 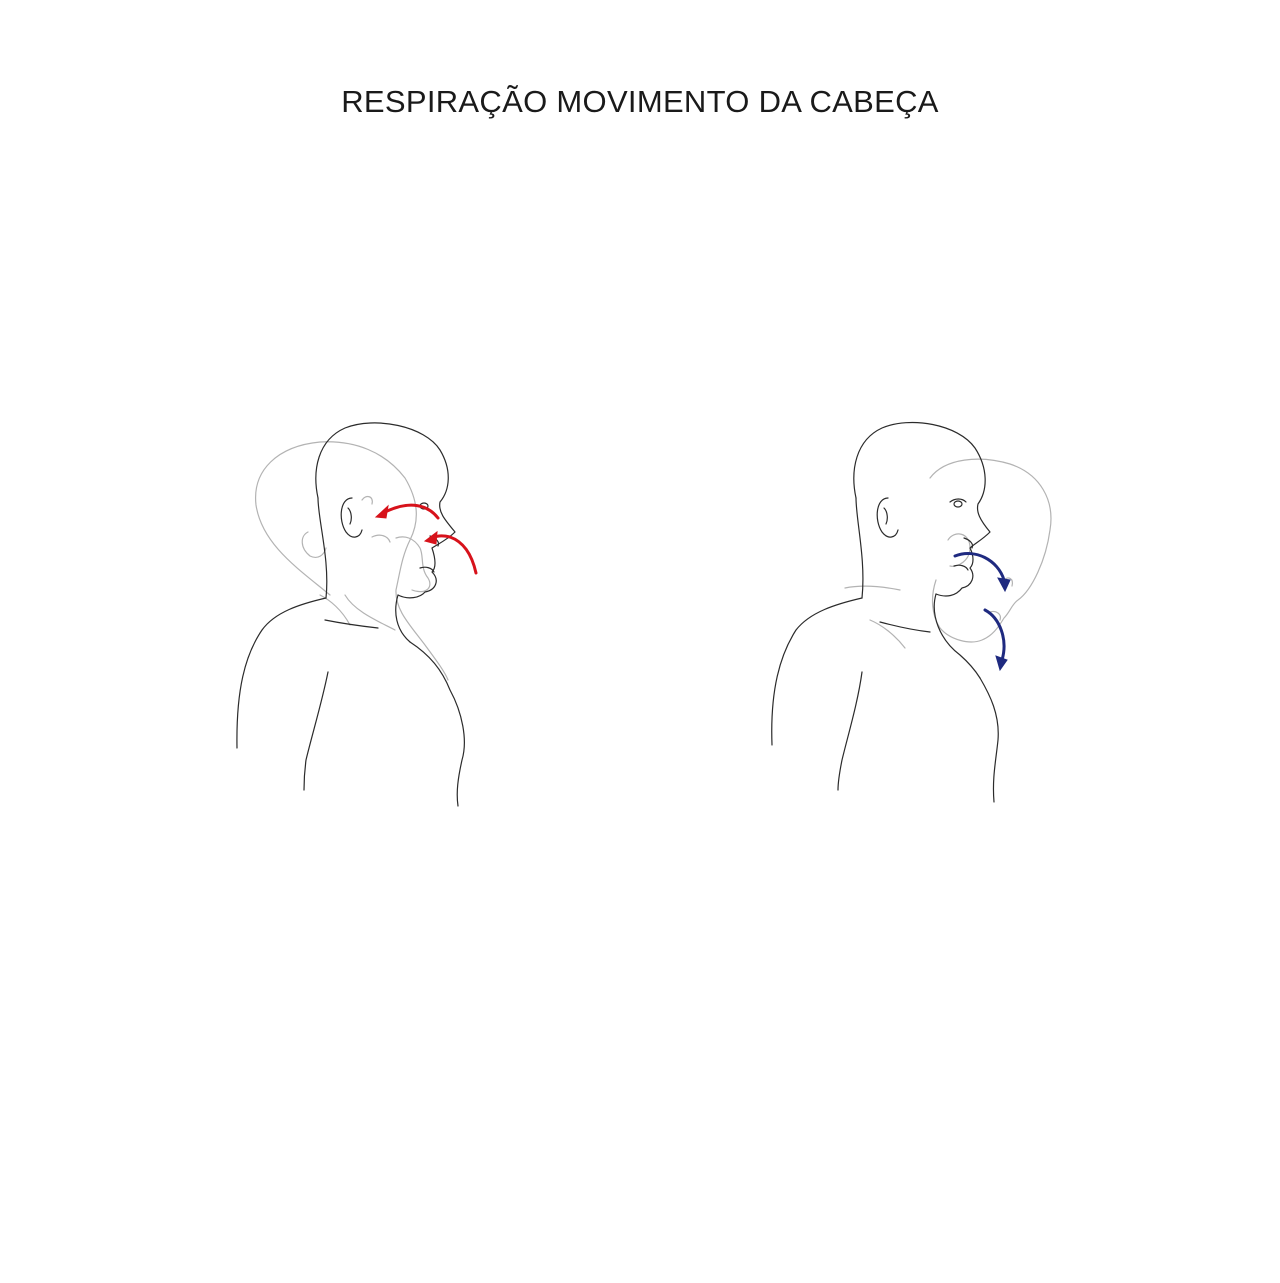 I want to click on inhale-arrowhead-lower, so click(x=430, y=537).